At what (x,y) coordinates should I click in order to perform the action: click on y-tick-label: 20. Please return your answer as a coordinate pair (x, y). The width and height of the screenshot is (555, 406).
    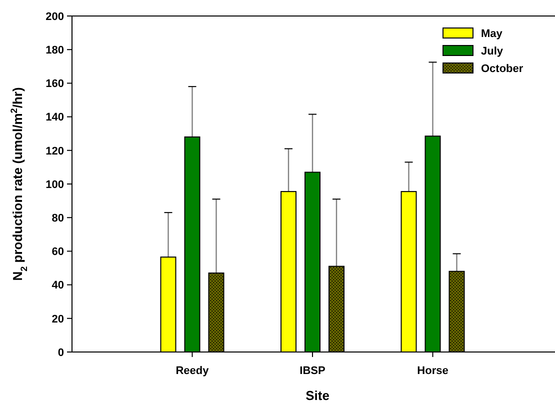
    Looking at the image, I should click on (58, 319).